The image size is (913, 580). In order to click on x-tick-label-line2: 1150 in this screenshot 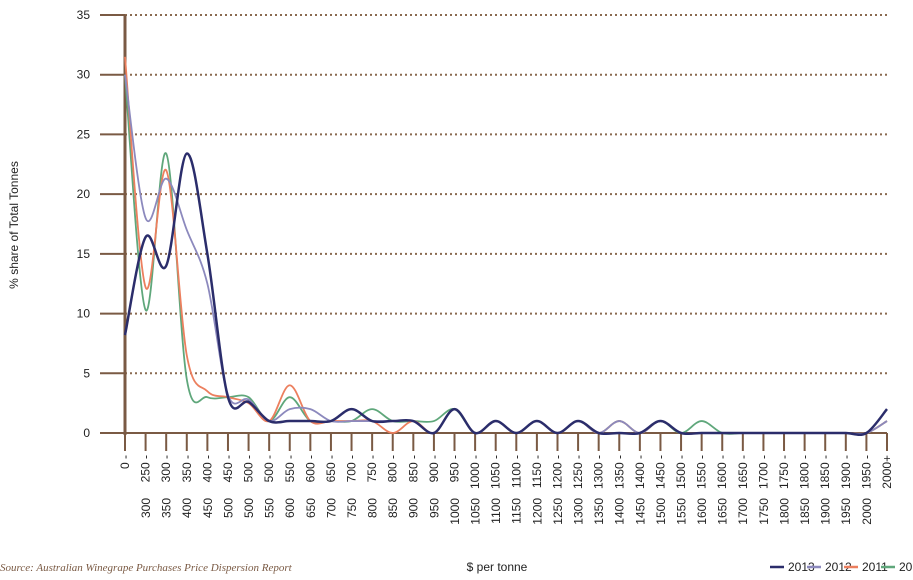, I will do `click(517, 511)`.